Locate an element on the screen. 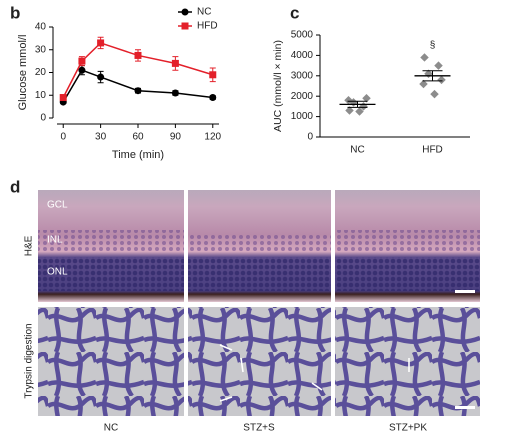 This screenshot has height=438, width=505. x-tick-label: 60 is located at coordinates (138, 137).